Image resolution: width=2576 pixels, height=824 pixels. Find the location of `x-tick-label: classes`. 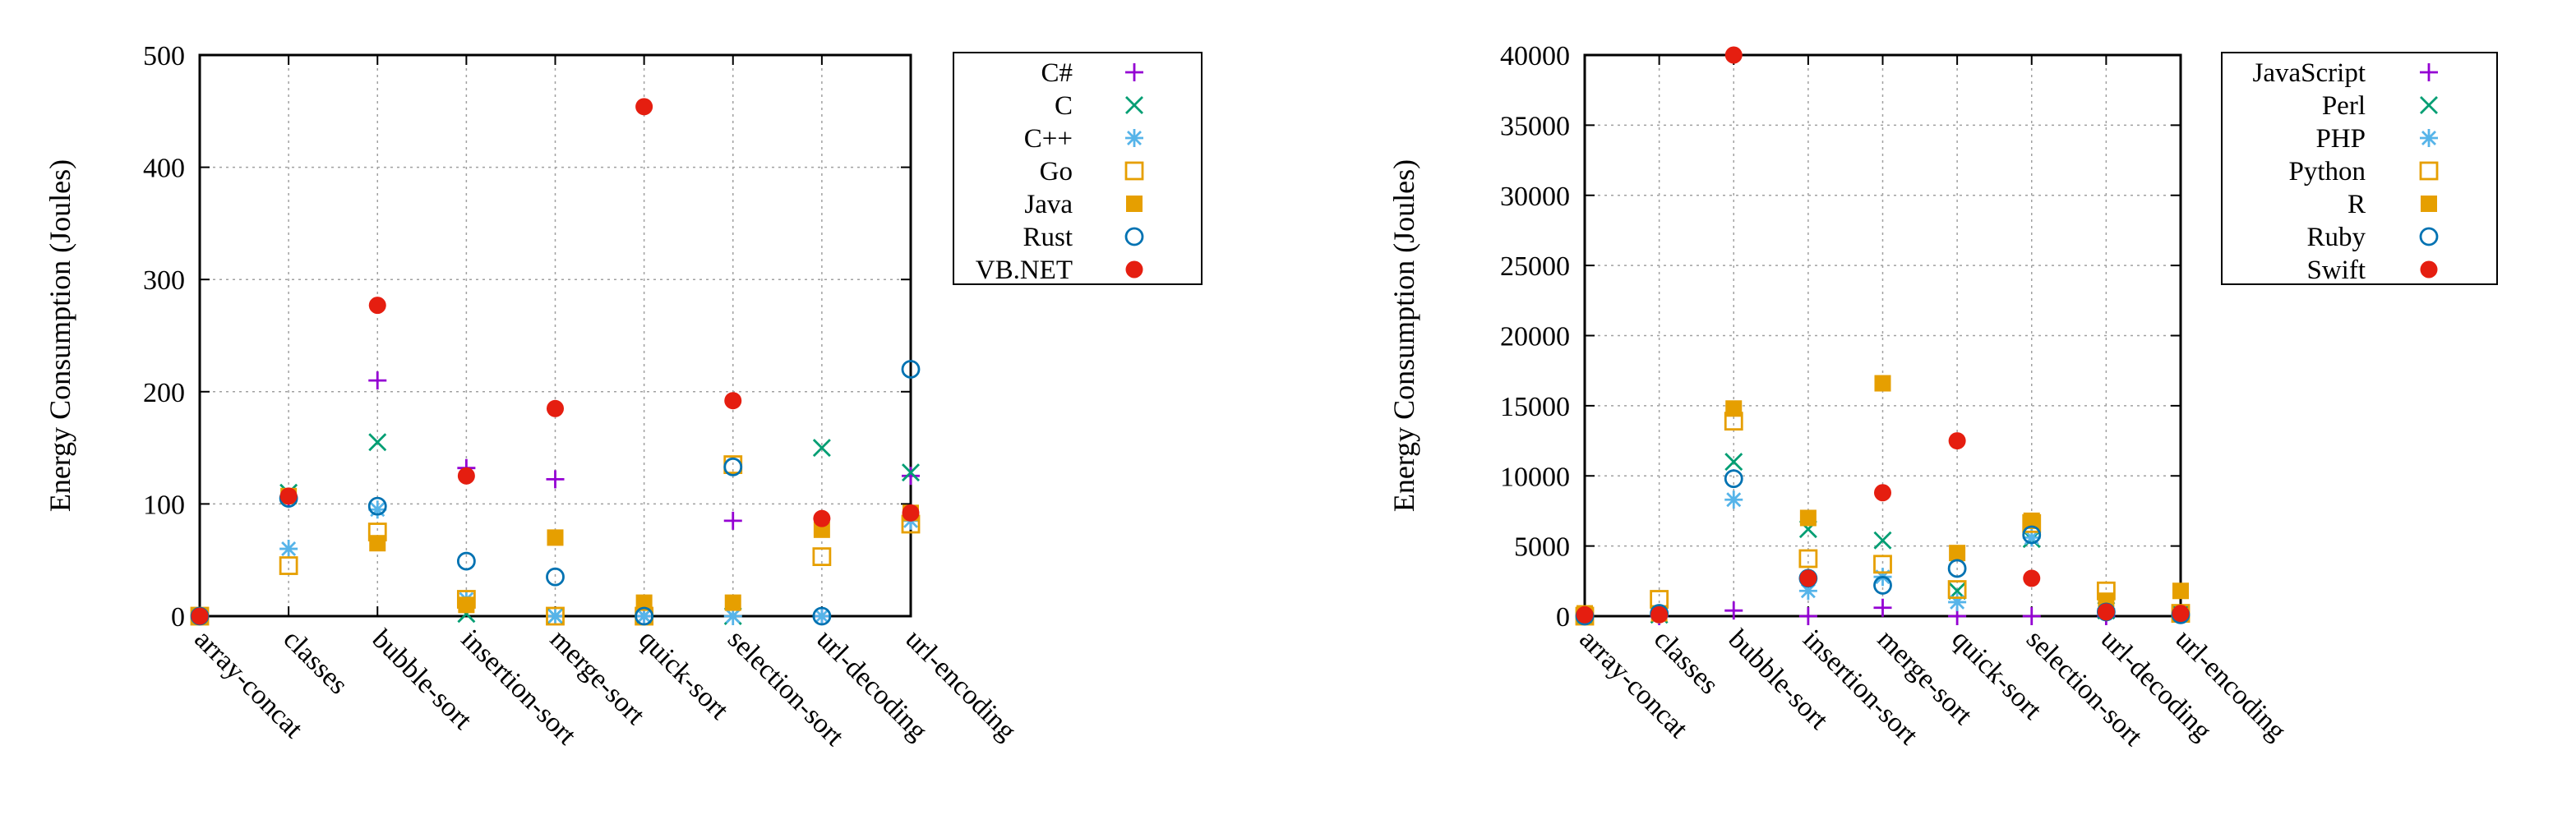

x-tick-label: classes is located at coordinates (315, 662).